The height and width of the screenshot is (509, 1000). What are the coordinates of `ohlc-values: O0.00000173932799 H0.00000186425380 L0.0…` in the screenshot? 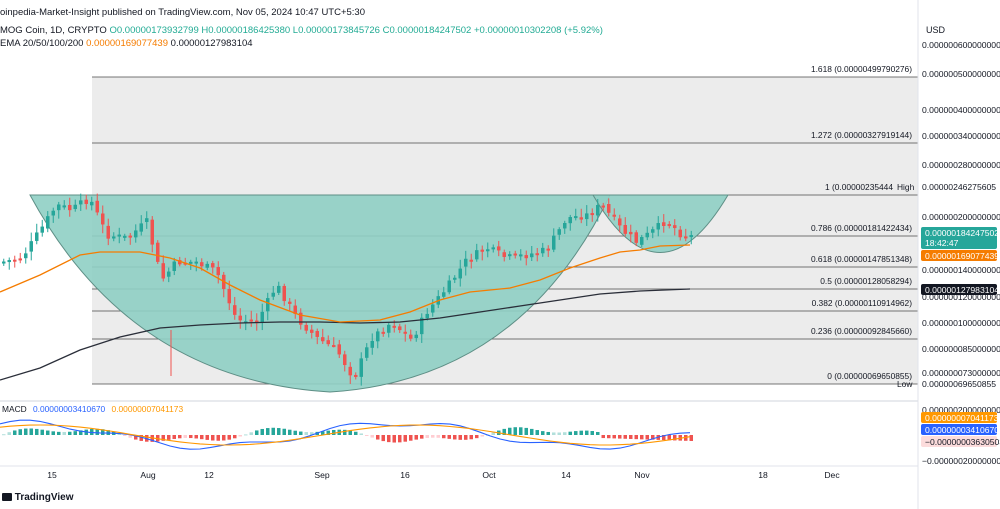 It's located at (356, 30).